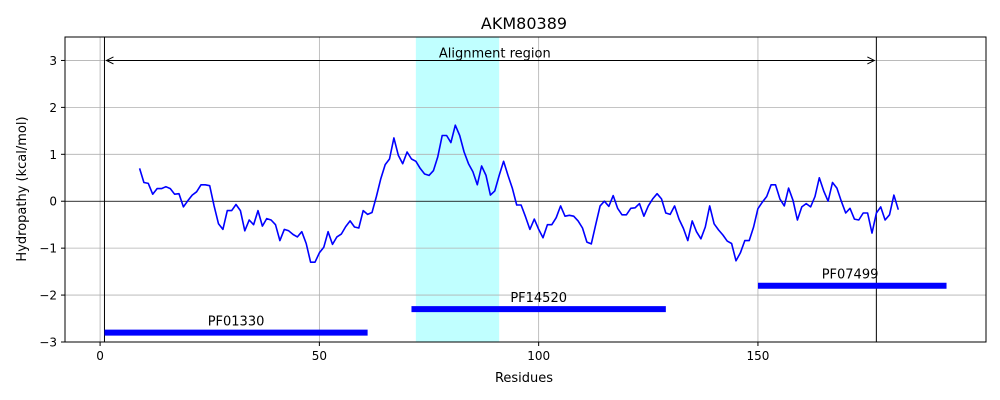 The image size is (1000, 400). Describe the element at coordinates (100, 356) in the screenshot. I see `x-tick-label: 0` at that location.